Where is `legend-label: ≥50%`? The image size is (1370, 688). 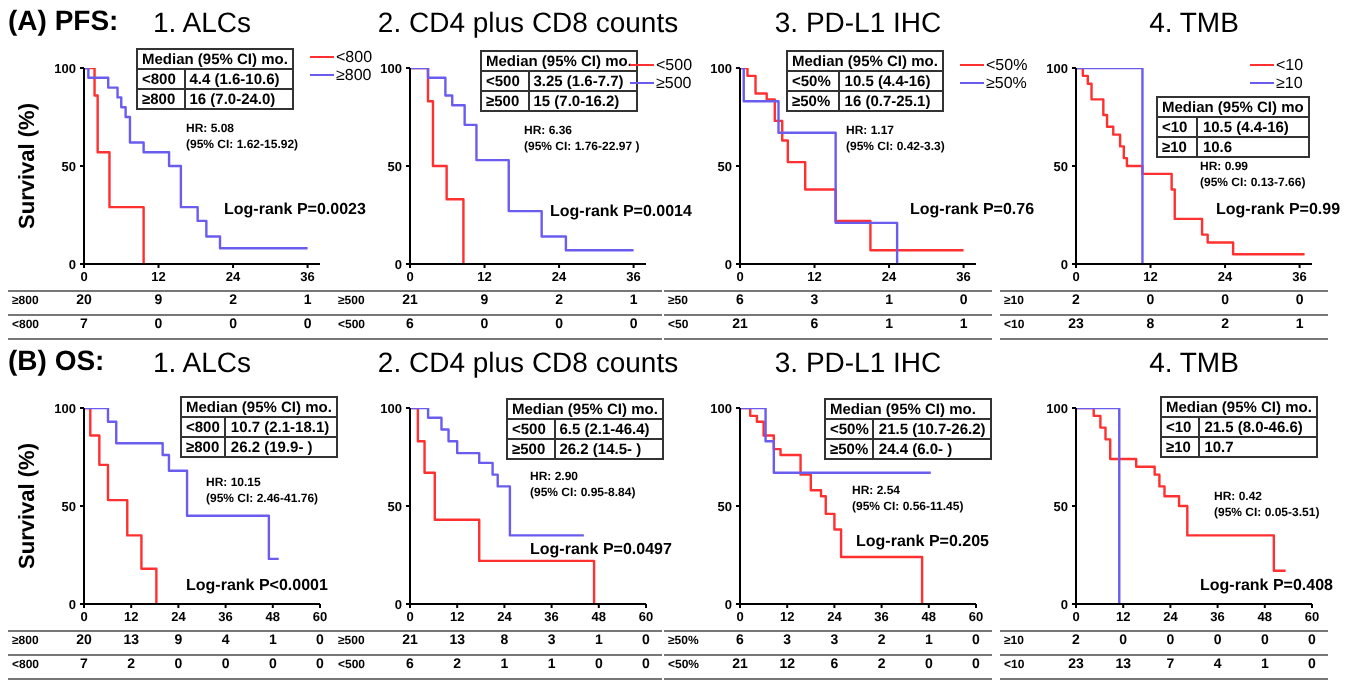
legend-label: ≥50% is located at coordinates (1006, 83).